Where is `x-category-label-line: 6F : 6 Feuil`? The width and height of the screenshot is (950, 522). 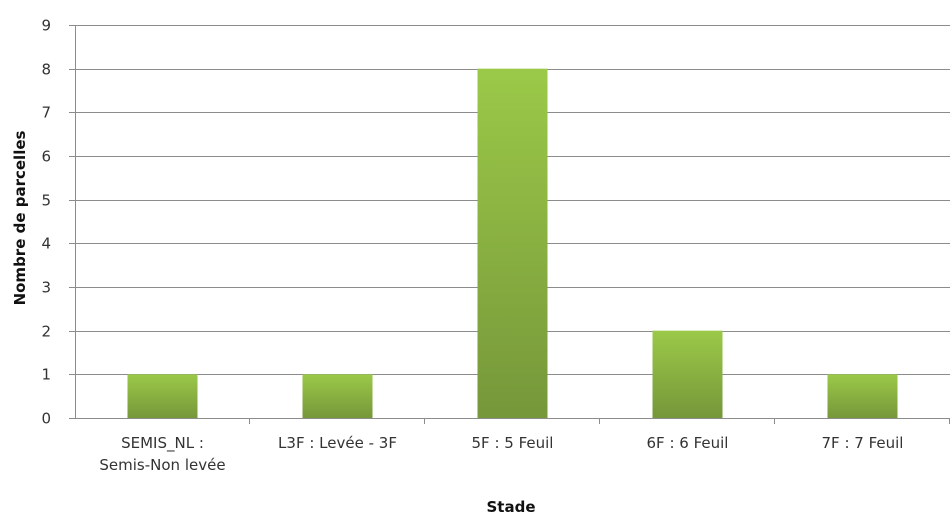 x-category-label-line: 6F : 6 Feuil is located at coordinates (688, 443).